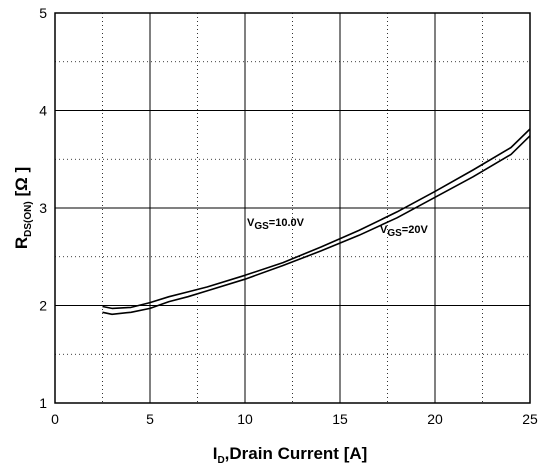  I want to click on x-tick-label: 0, so click(55, 419).